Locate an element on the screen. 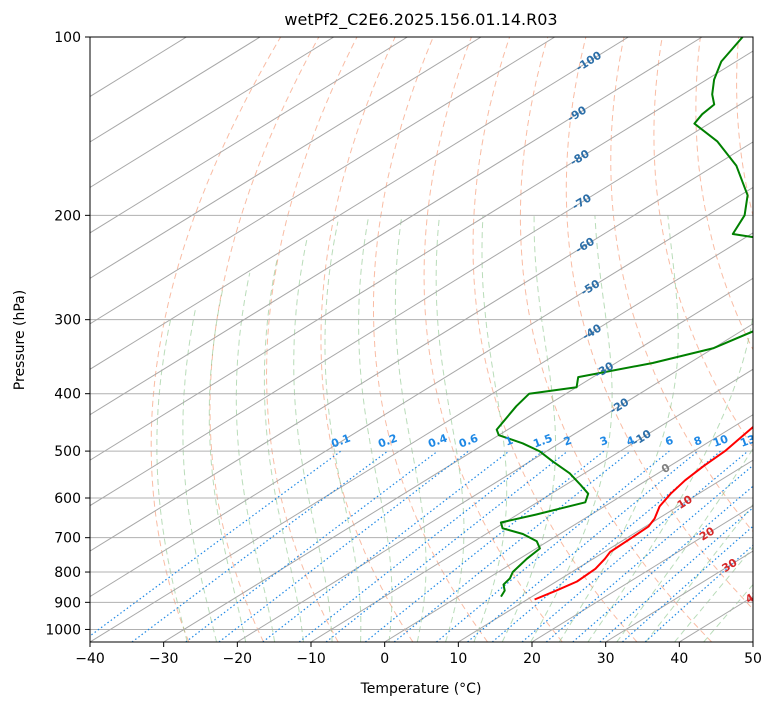 The width and height of the screenshot is (775, 708). x-tick-label: −20 is located at coordinates (238, 659).